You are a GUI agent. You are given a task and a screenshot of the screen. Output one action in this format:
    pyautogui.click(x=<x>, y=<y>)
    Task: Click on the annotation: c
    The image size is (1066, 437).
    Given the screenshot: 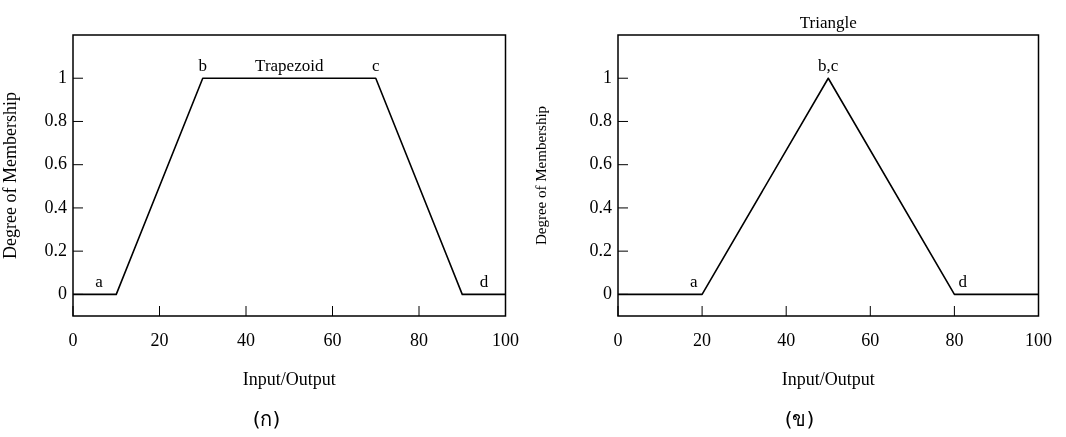 What is the action you would take?
    pyautogui.click(x=375, y=66)
    